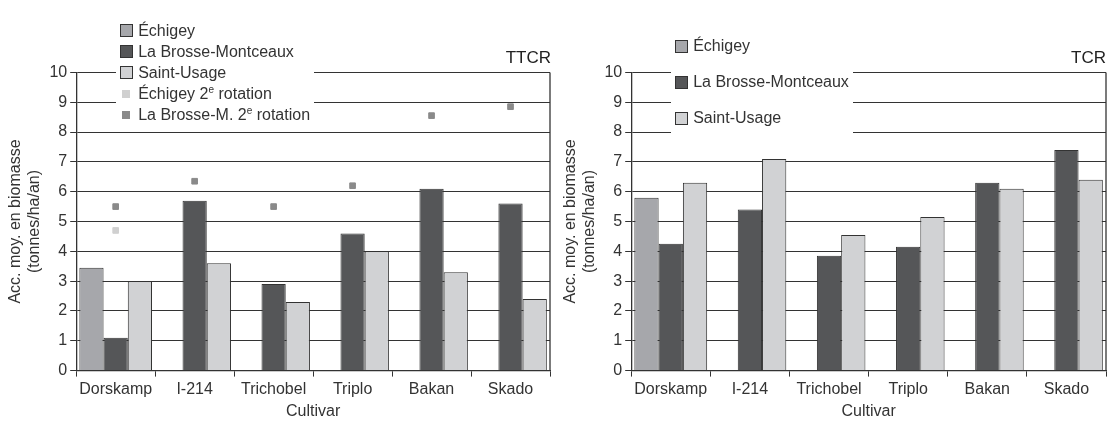 Image resolution: width=1111 pixels, height=427 pixels. What do you see at coordinates (528, 57) in the screenshot?
I see `chart-title: TTCR` at bounding box center [528, 57].